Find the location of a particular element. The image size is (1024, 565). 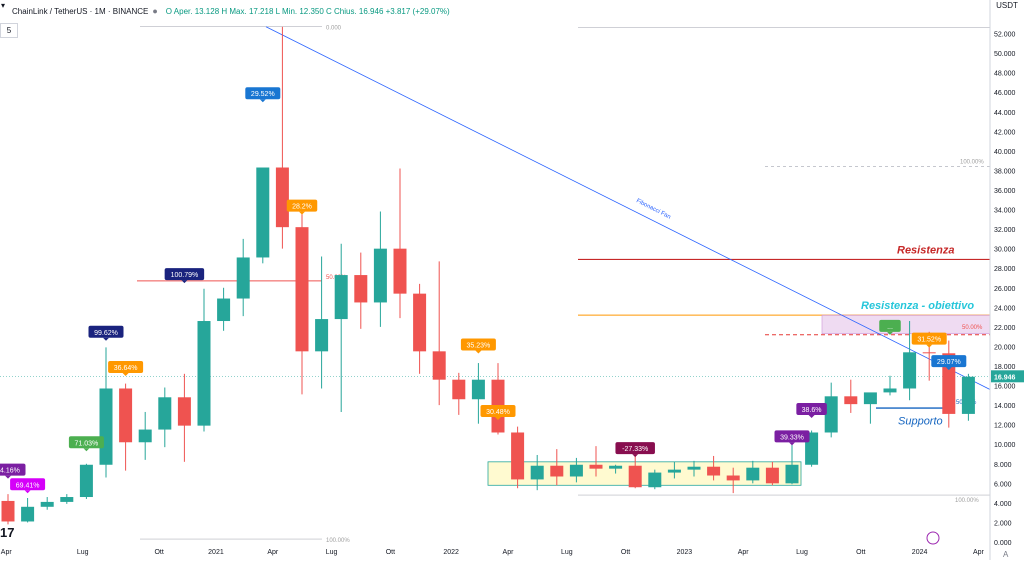

currency-label: USDT is located at coordinates (1007, 5).